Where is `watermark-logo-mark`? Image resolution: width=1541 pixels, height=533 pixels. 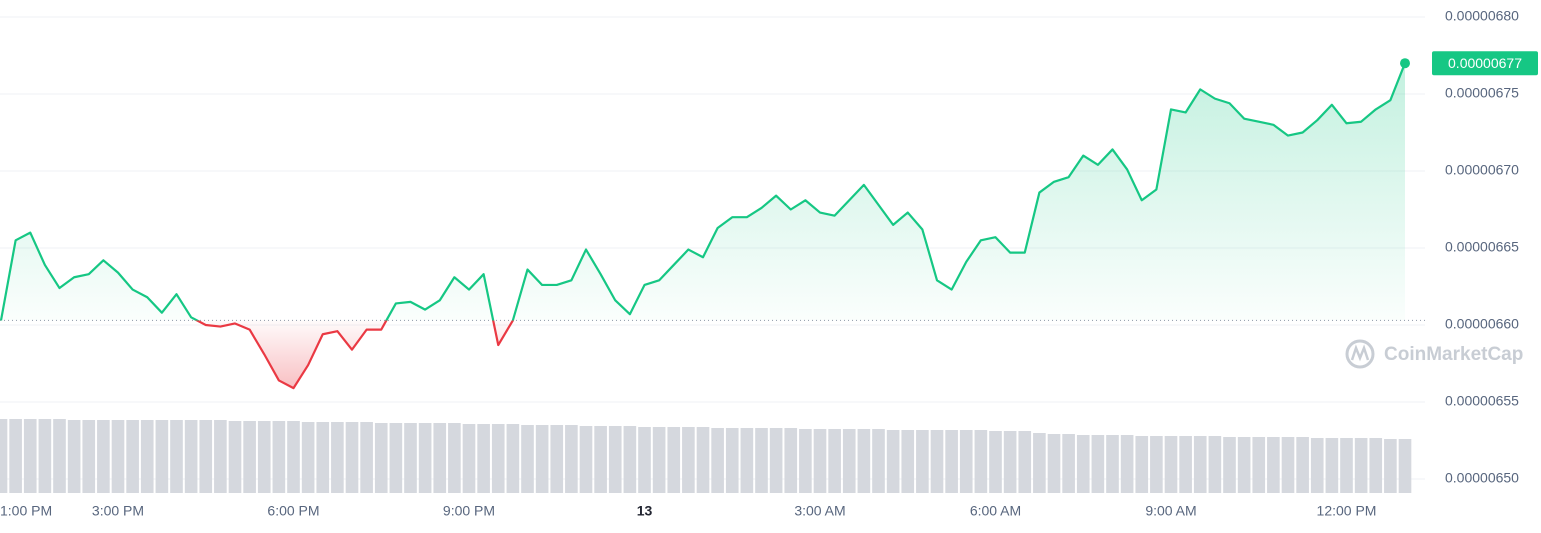 watermark-logo-mark is located at coordinates (1360, 353).